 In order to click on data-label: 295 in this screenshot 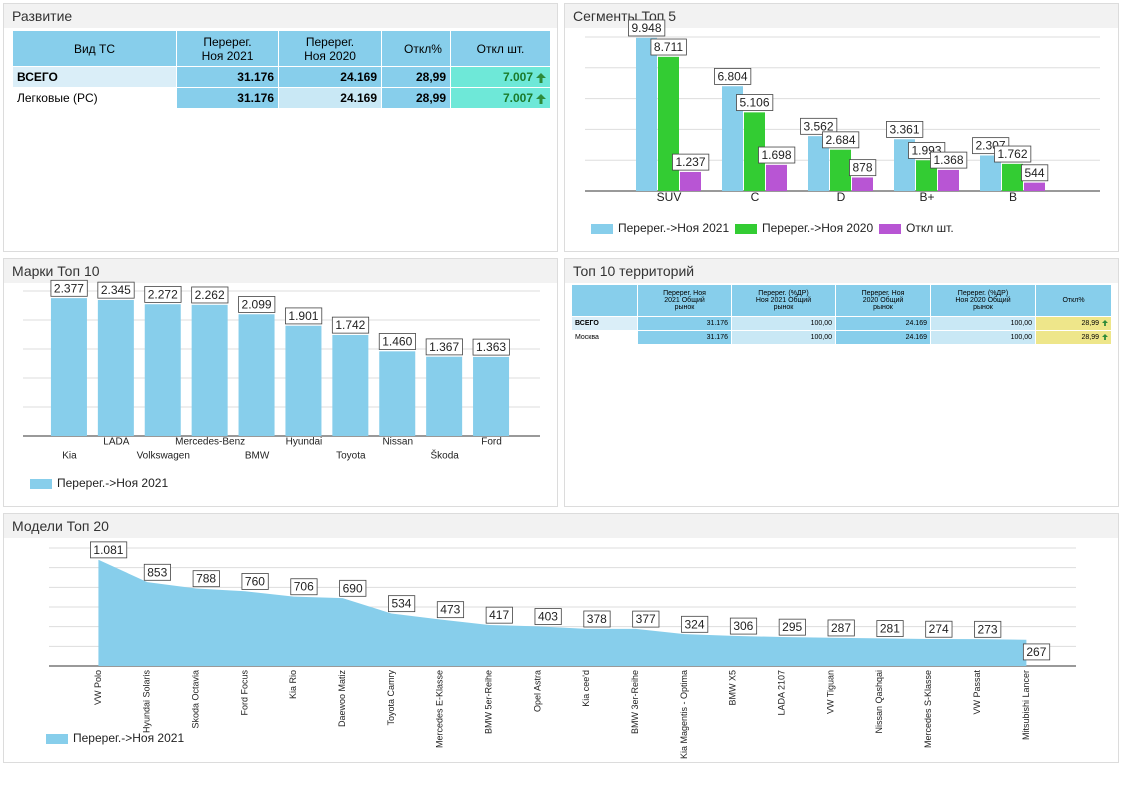, I will do `click(792, 627)`.